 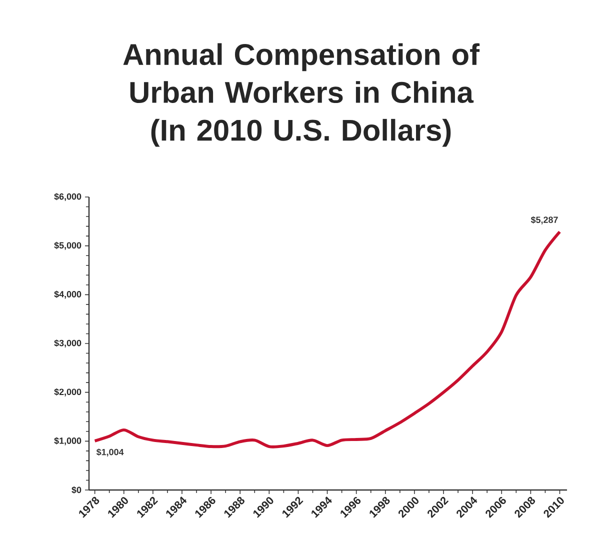 I want to click on annotation: $5,287, so click(x=544, y=220).